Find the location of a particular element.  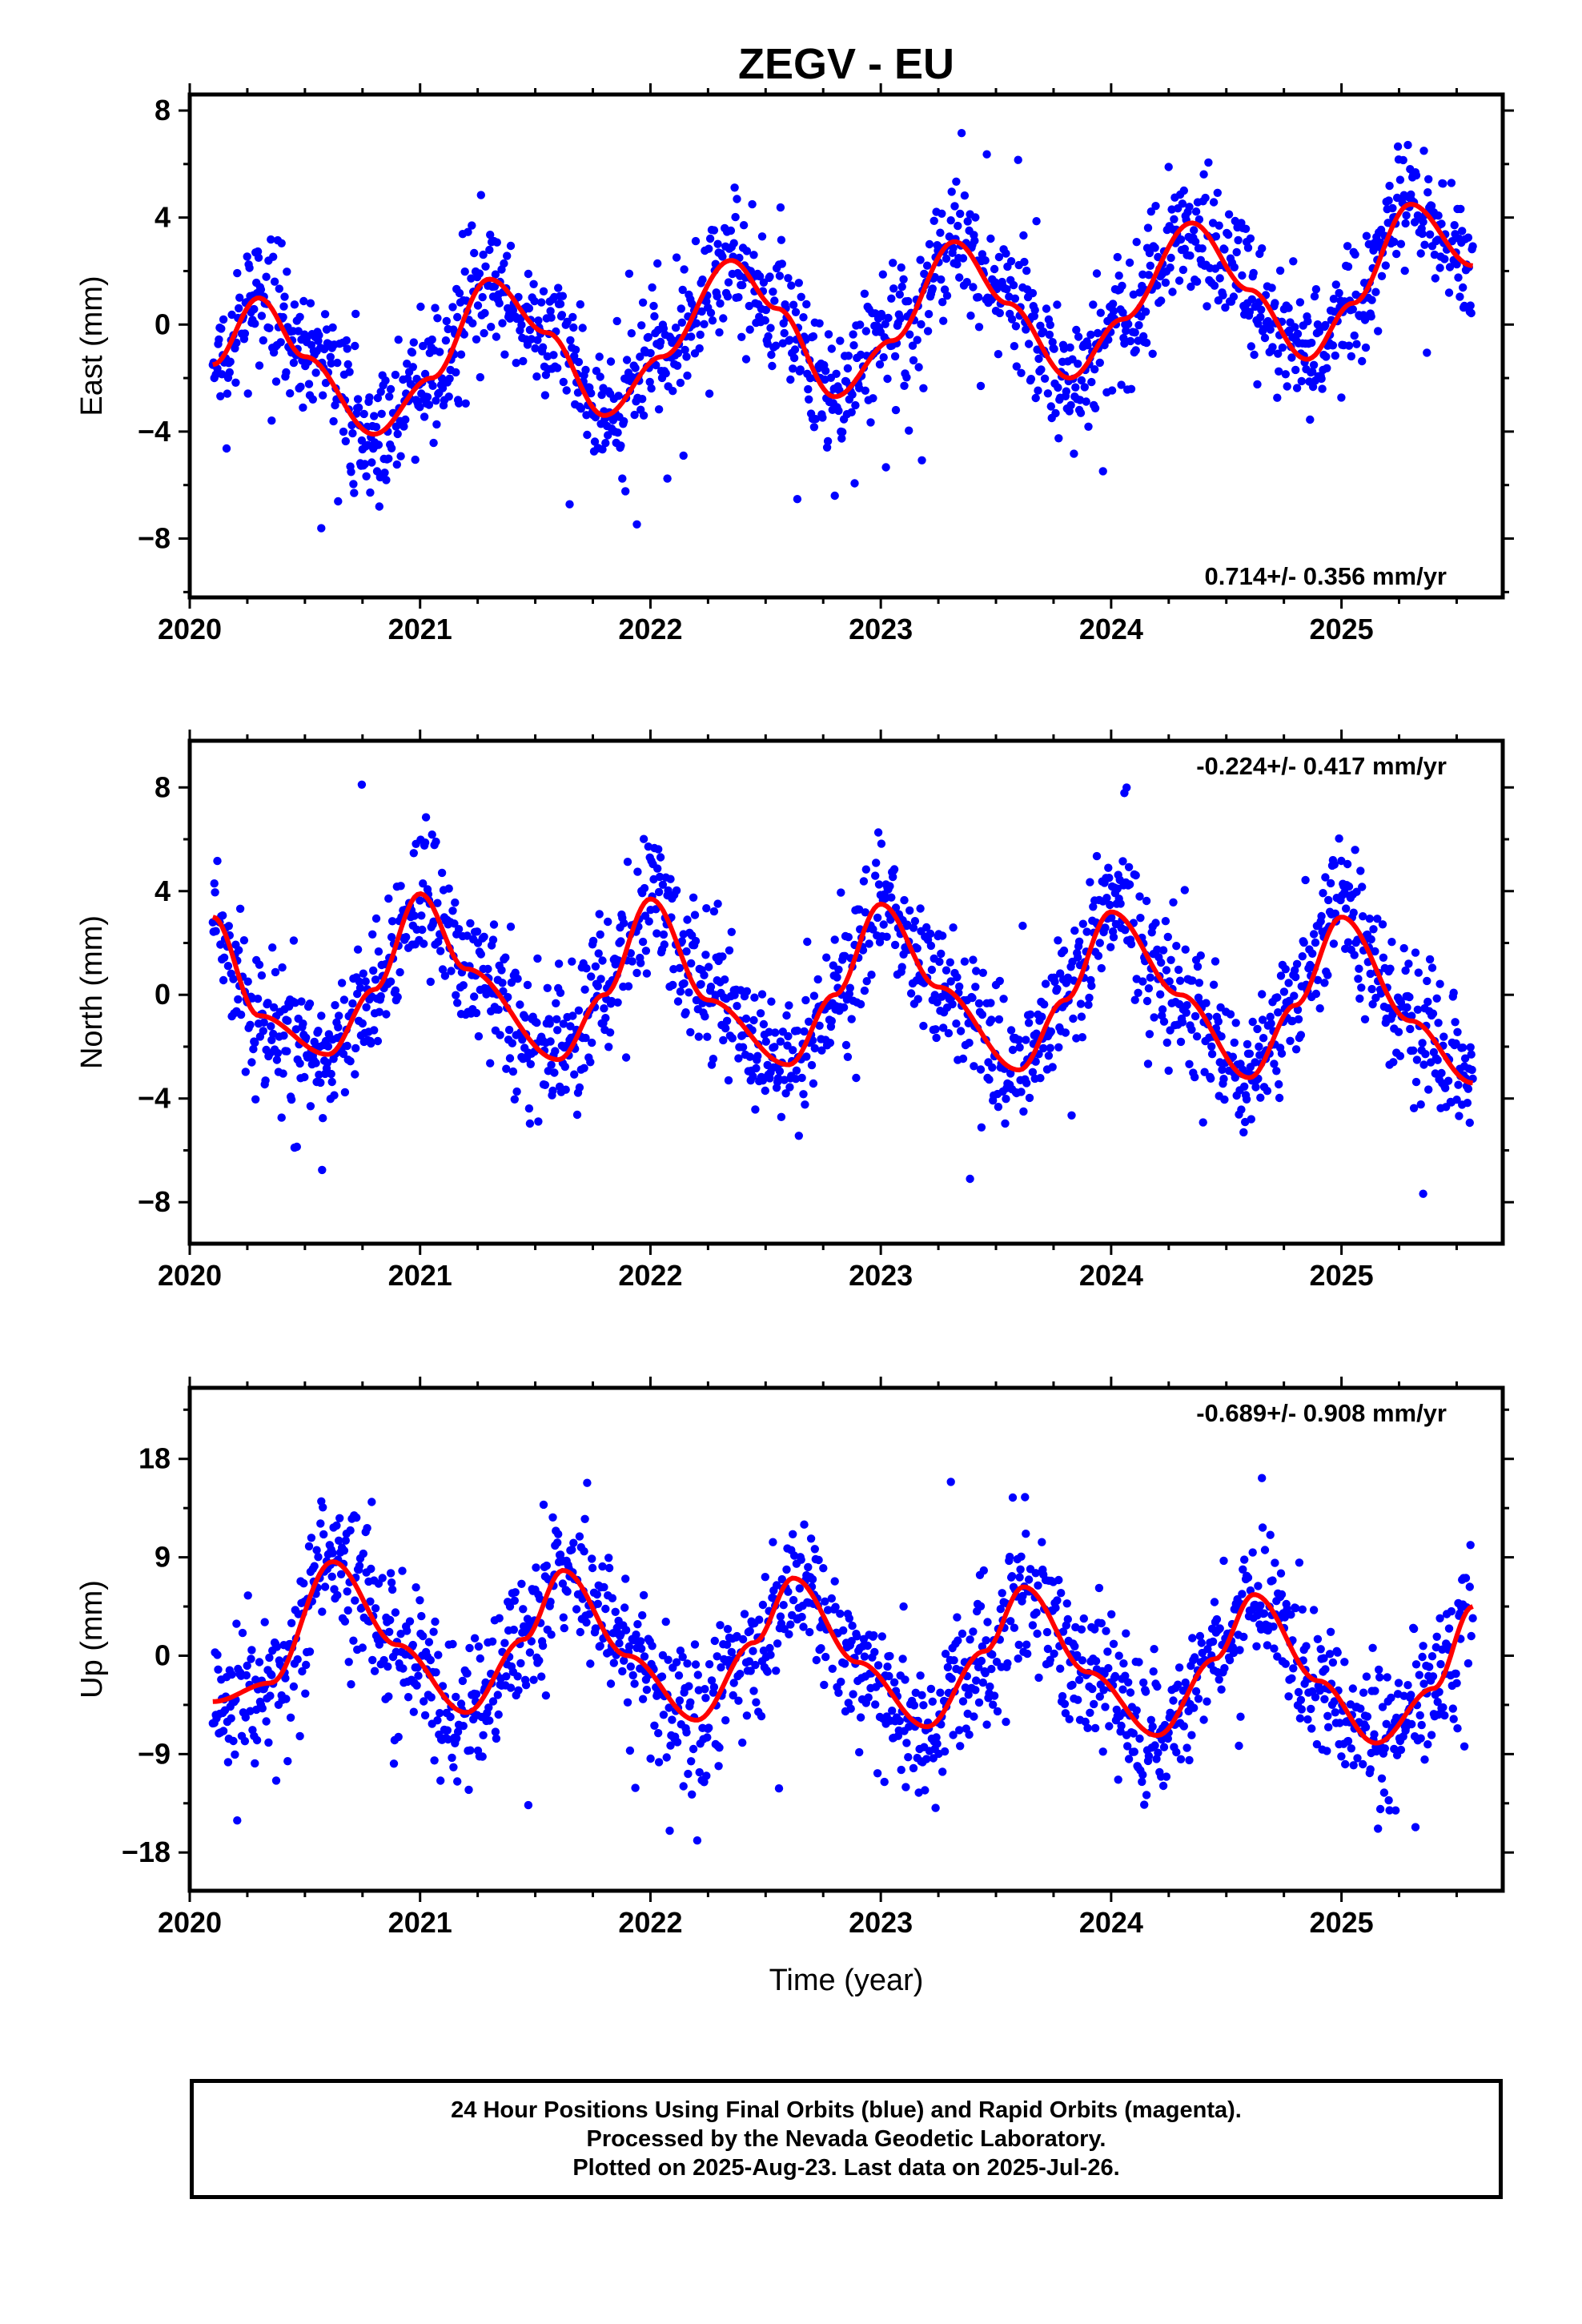

x-axis-label: Time (year) is located at coordinates (847, 1981).